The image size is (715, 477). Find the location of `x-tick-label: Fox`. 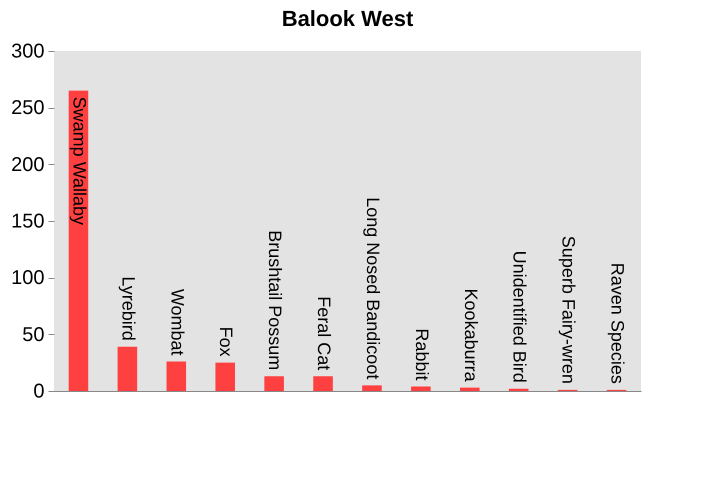

x-tick-label: Fox is located at coordinates (226, 341).